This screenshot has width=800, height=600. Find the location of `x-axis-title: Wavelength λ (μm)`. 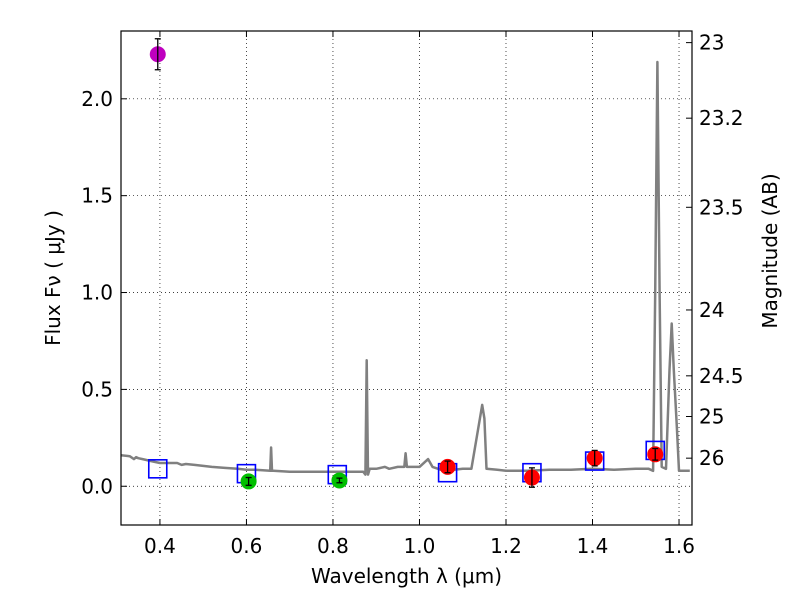

x-axis-title: Wavelength λ (μm) is located at coordinates (406, 576).